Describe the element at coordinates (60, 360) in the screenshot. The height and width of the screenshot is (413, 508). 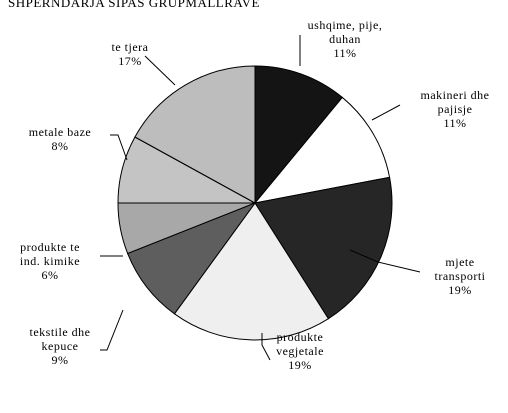
I see `slice-value-label: 9%` at that location.